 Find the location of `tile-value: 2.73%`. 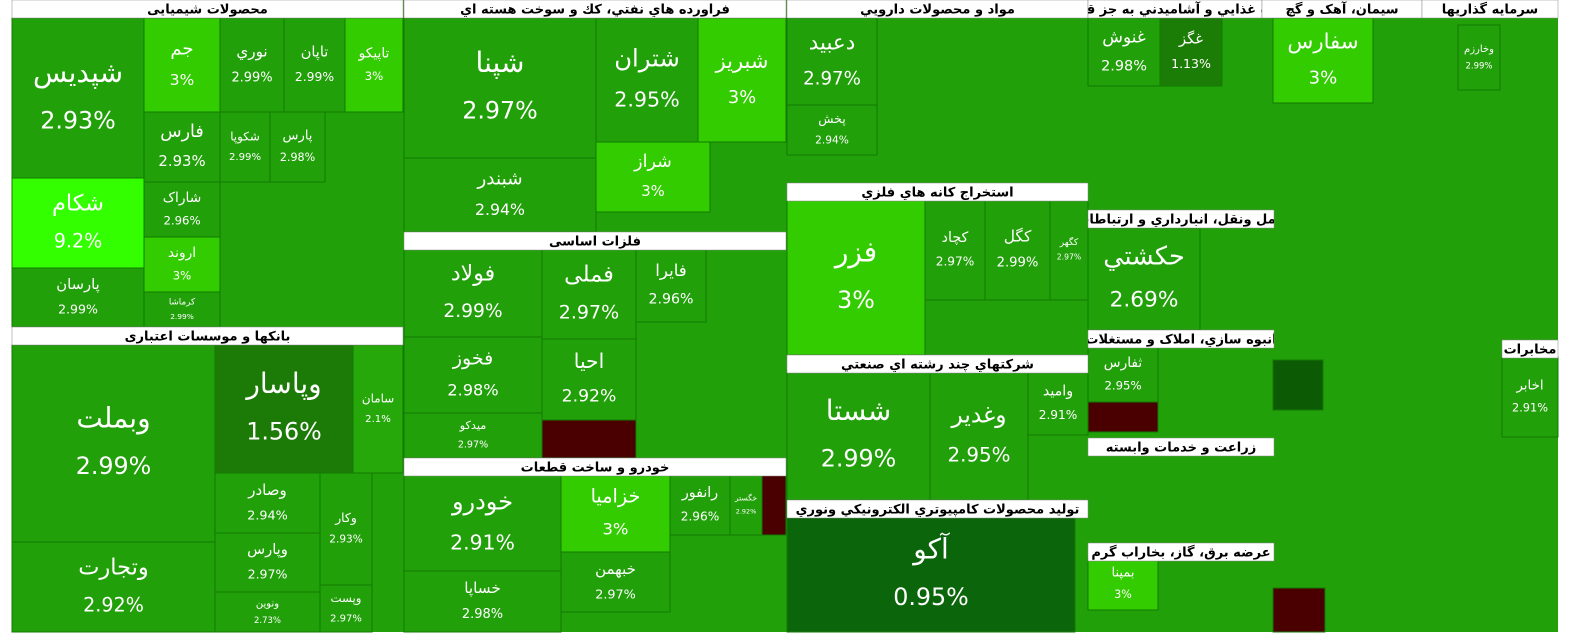

tile-value: 2.73% is located at coordinates (267, 621).